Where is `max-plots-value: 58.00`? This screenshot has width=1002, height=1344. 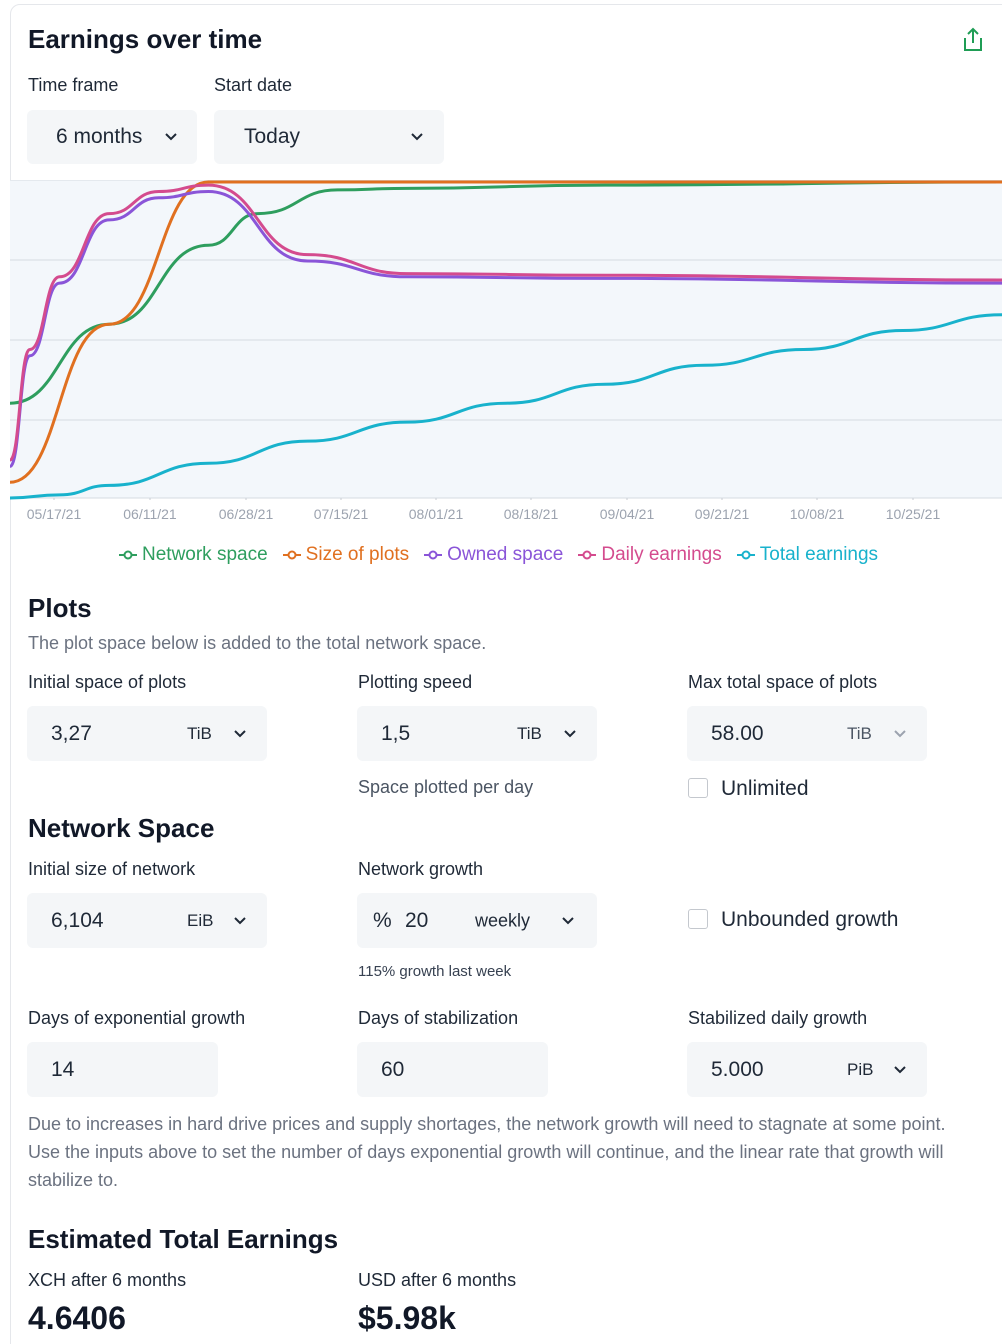
max-plots-value: 58.00 is located at coordinates (737, 733).